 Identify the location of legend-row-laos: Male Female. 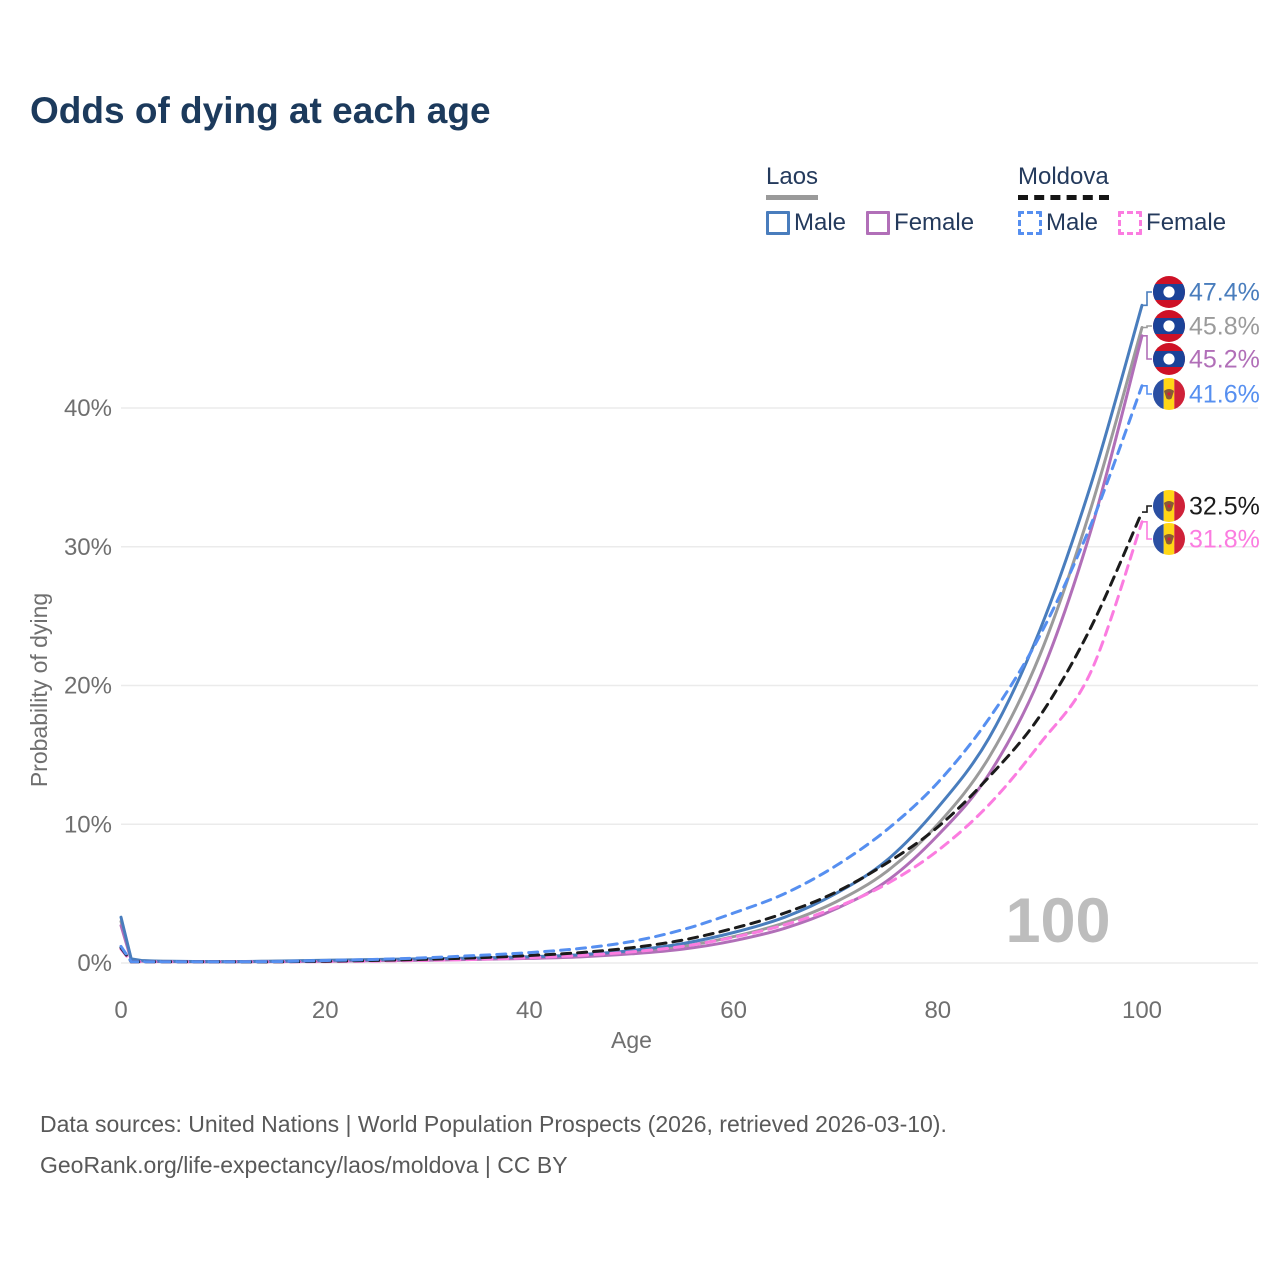
(880, 223).